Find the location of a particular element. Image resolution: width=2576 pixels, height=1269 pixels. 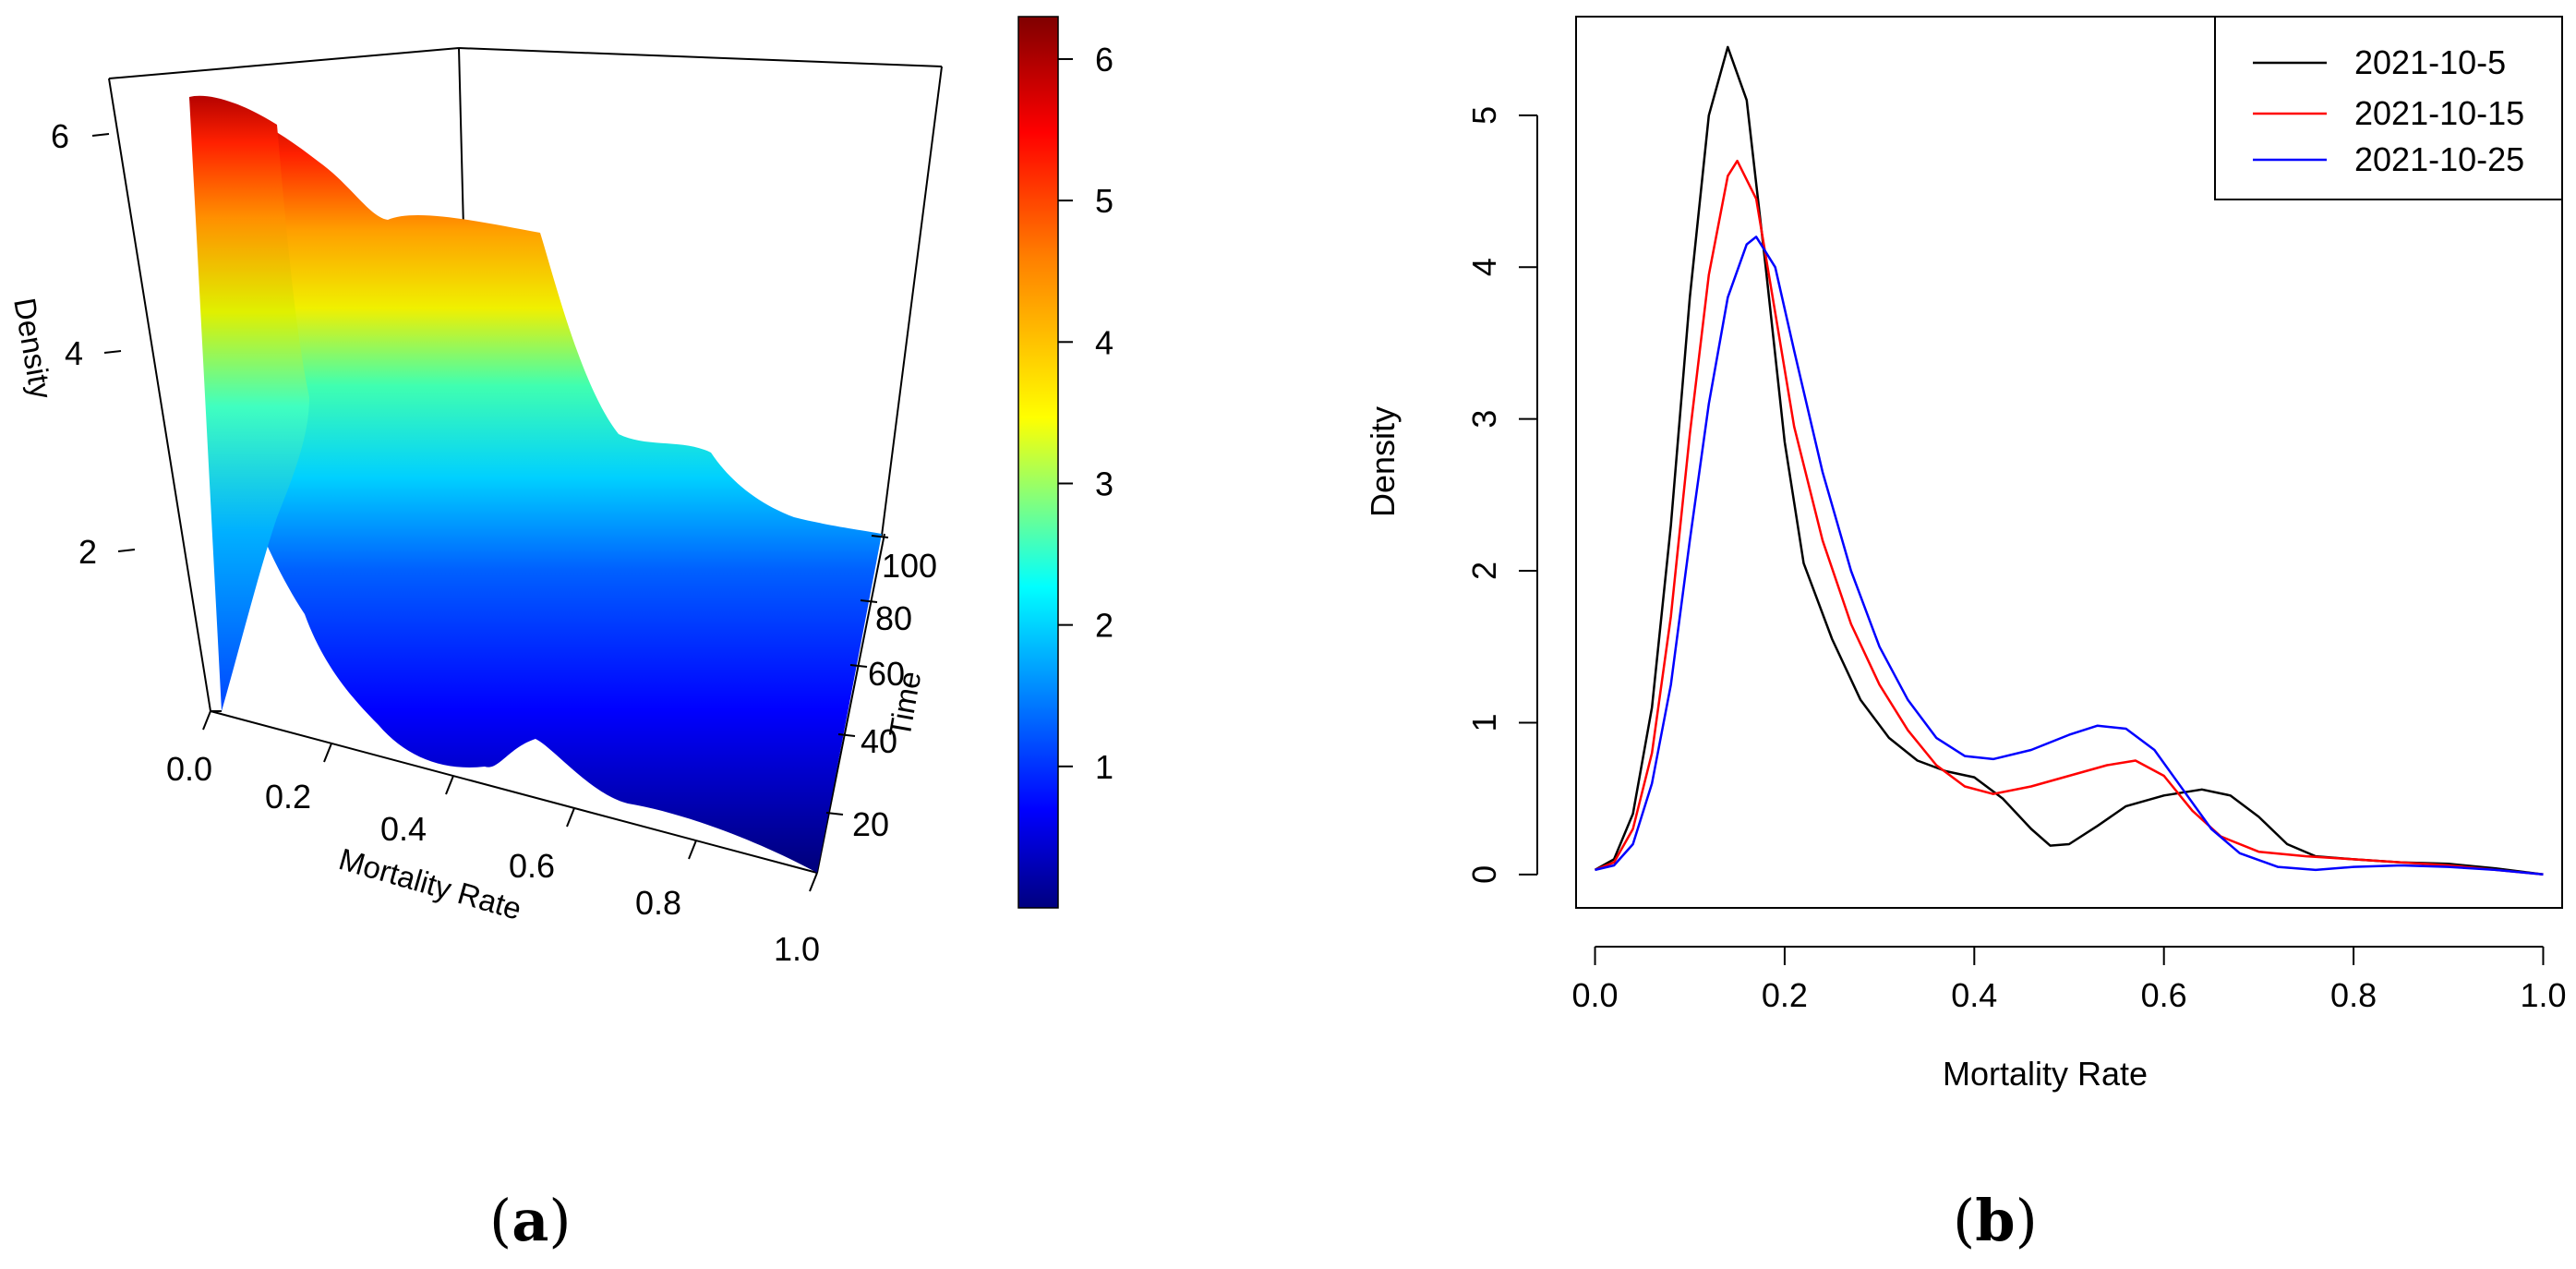

colorbar-tick-label: 6 is located at coordinates (1104, 60).